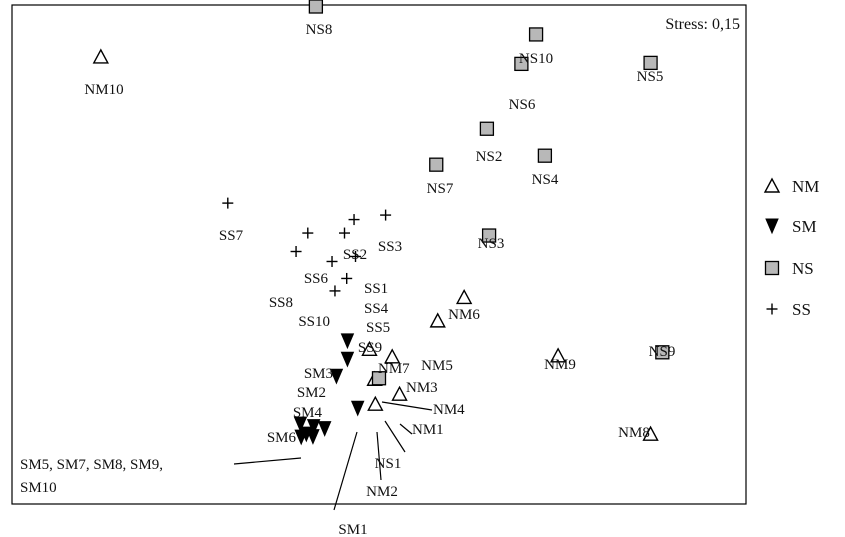 The image size is (845, 537). Describe the element at coordinates (345, 233) in the screenshot. I see `point-ss1` at that location.